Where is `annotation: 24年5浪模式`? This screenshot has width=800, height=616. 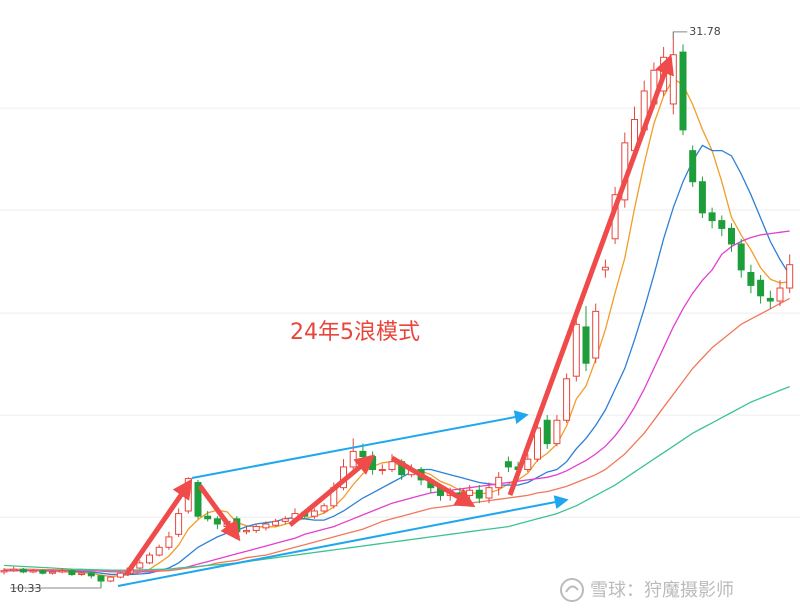
annotation: 24年5浪模式 is located at coordinates (355, 332).